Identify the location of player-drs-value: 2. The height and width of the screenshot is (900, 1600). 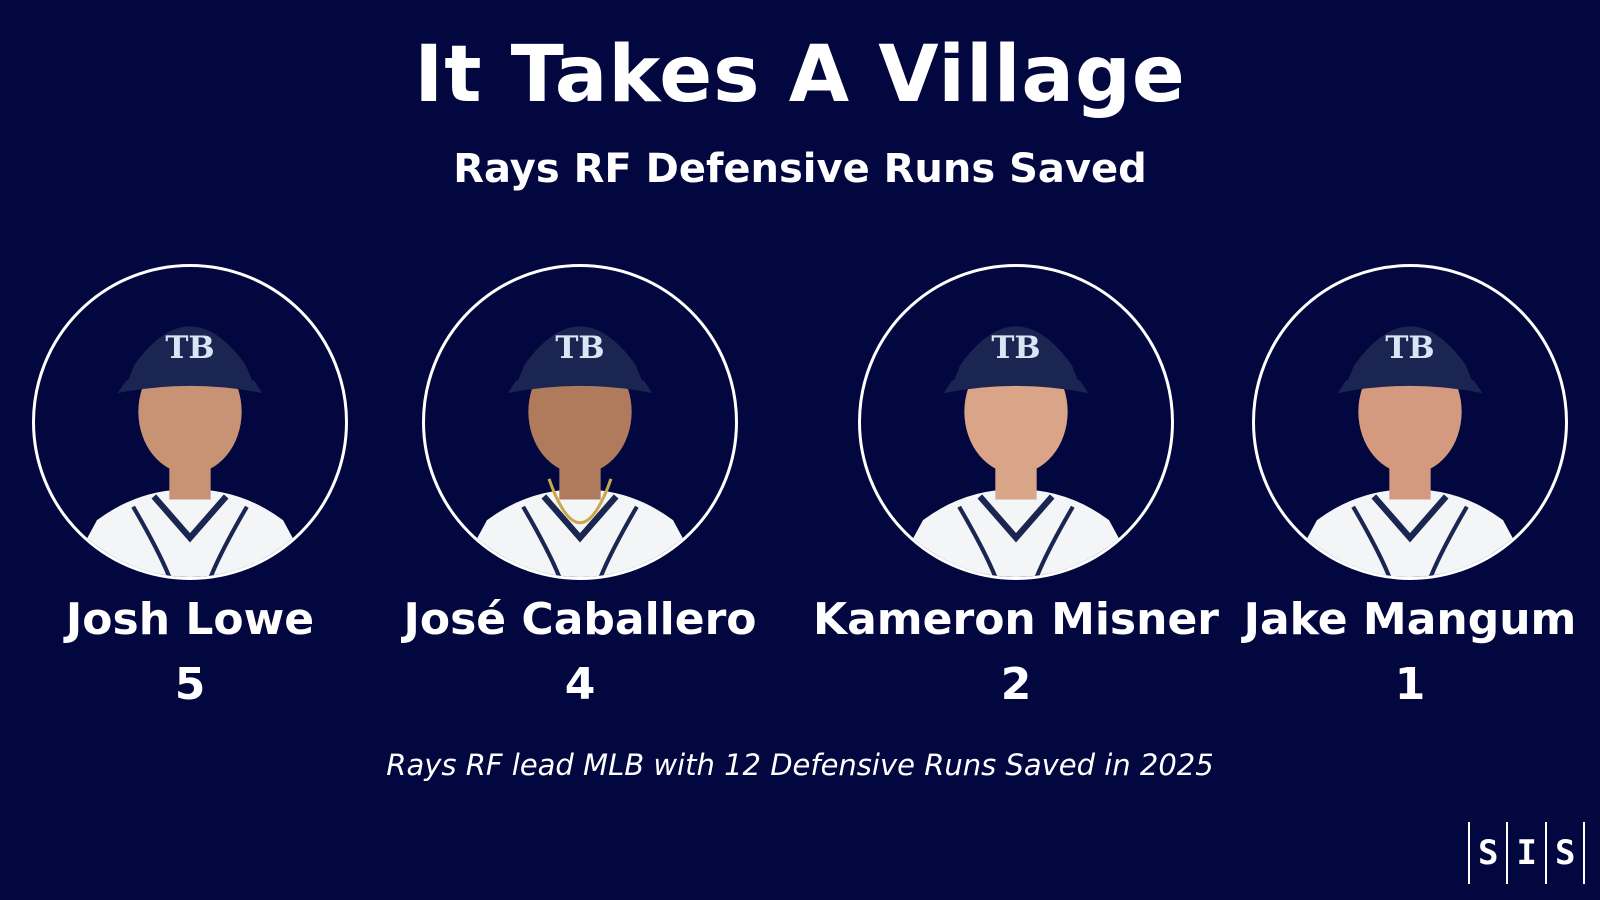
(1016, 684).